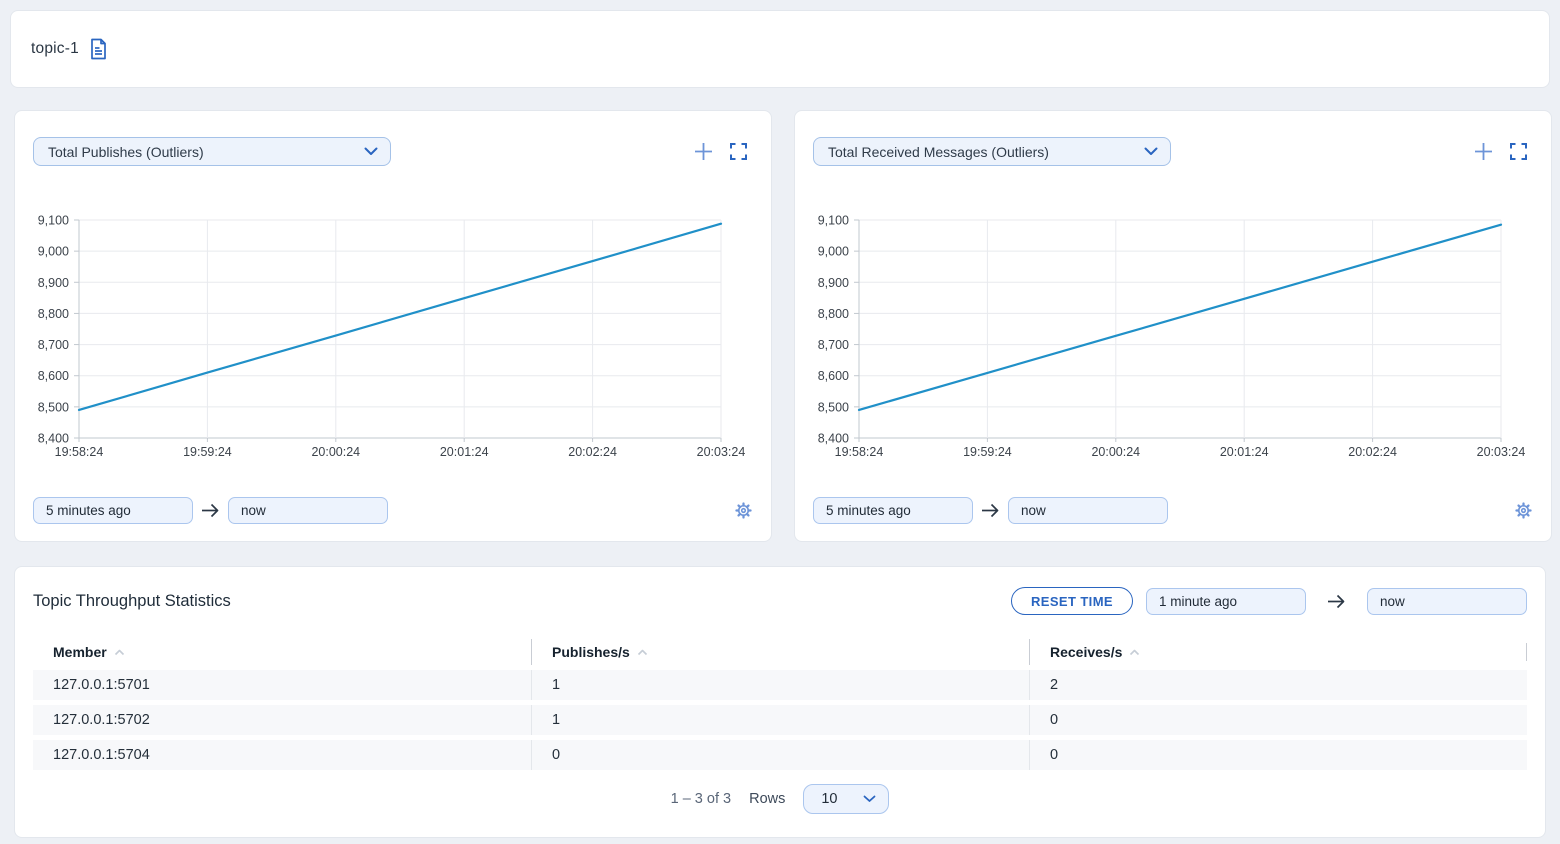 Image resolution: width=1560 pixels, height=844 pixels. I want to click on member-cell: 127.0.0.1:5702, so click(101, 720).